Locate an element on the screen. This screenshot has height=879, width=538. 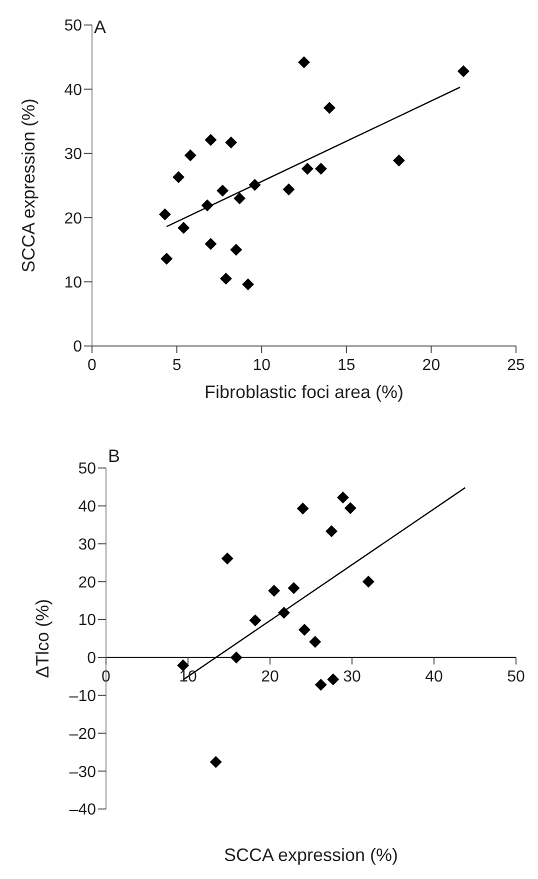
x-tick-label: 40 is located at coordinates (434, 677).